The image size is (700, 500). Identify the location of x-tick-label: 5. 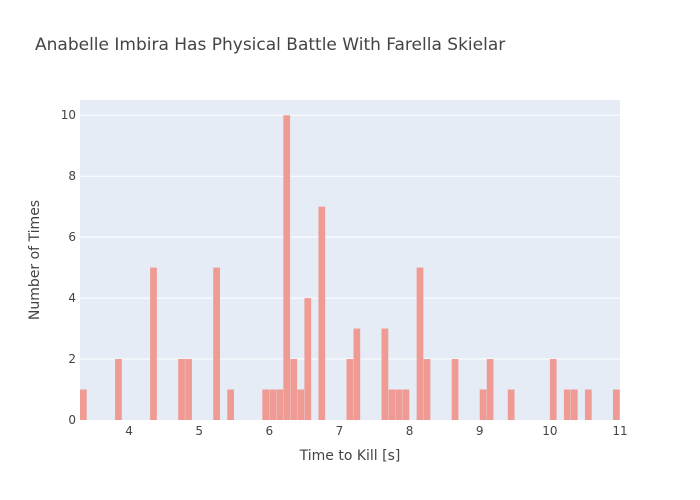
(199, 431).